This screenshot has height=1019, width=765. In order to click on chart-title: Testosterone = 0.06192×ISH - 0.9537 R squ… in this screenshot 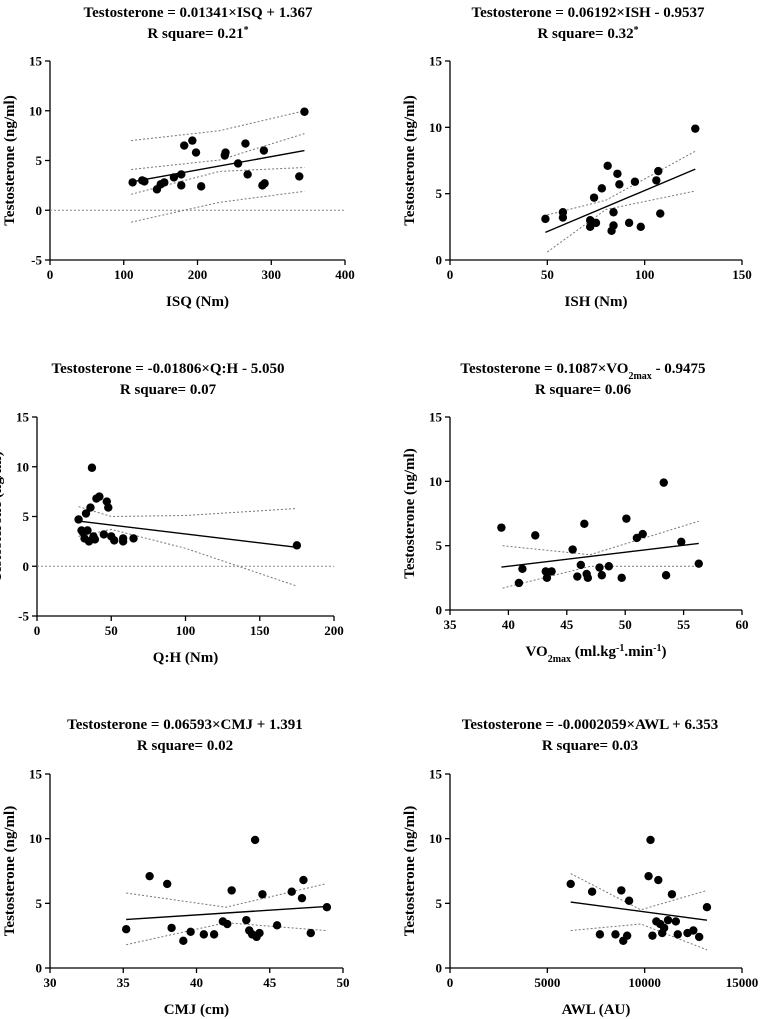, I will do `click(588, 23)`.